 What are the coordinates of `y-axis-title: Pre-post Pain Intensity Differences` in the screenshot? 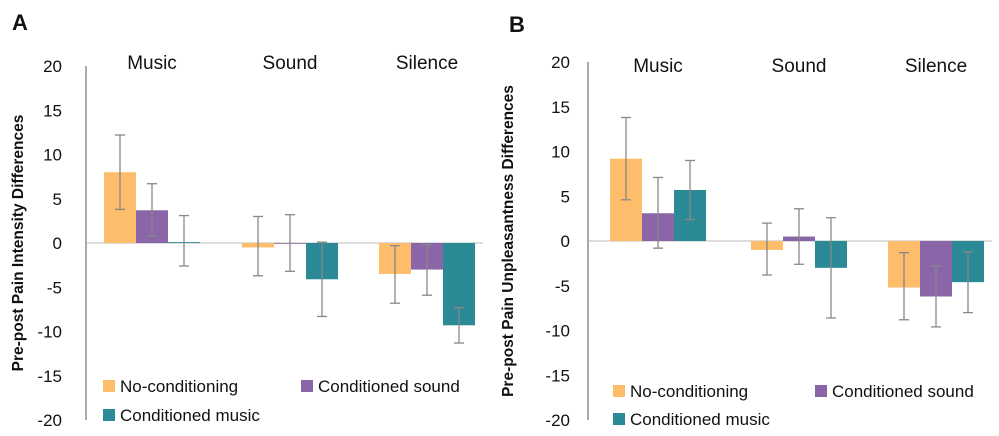 It's located at (18, 243).